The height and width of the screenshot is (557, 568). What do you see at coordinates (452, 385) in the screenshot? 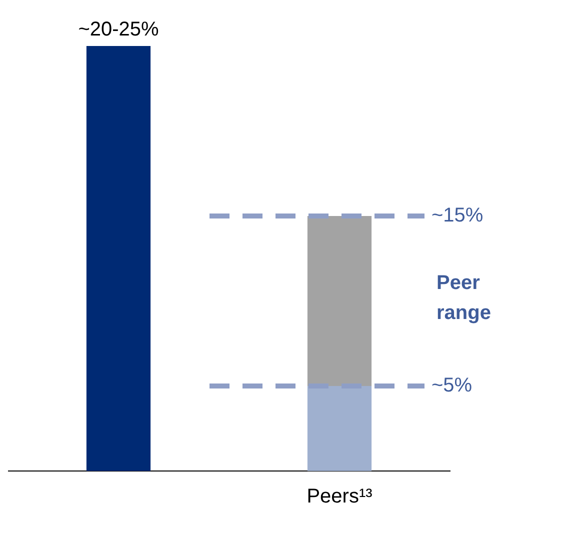
I see `annotation: ~5%` at bounding box center [452, 385].